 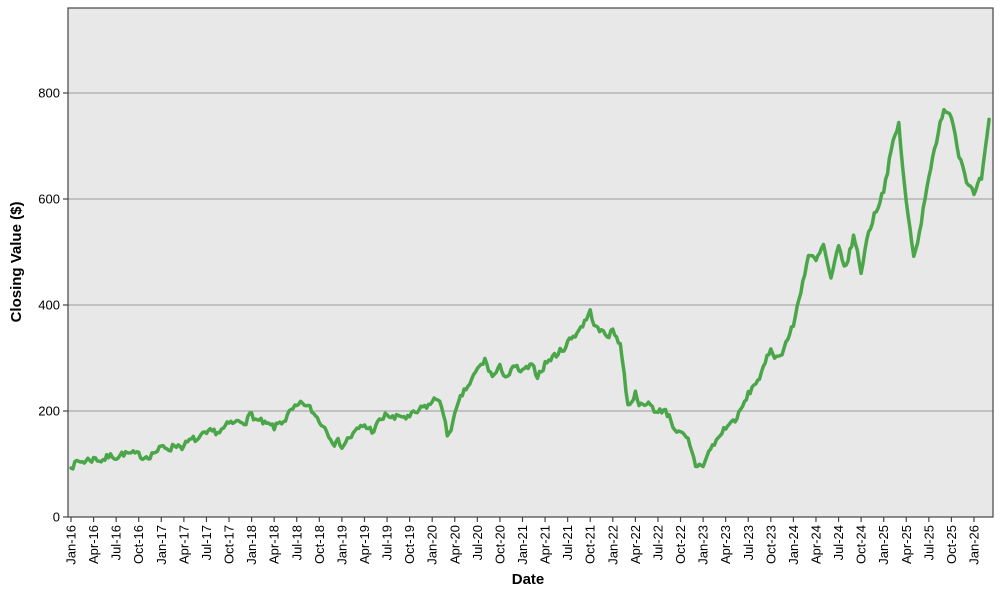 I want to click on y-axis-title: Closing Value ($), so click(x=16, y=262).